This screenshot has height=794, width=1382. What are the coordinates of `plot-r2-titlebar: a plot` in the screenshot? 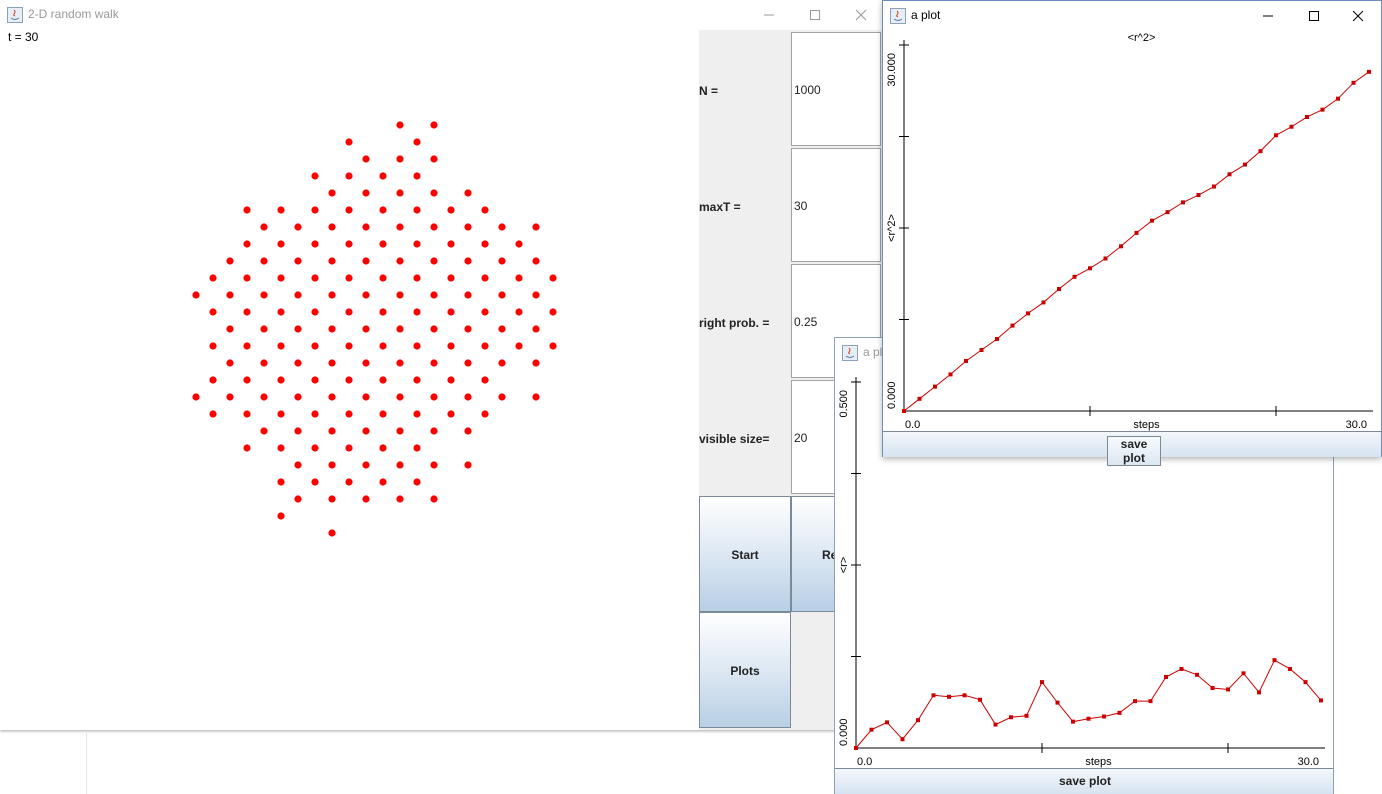 It's located at (1132, 16).